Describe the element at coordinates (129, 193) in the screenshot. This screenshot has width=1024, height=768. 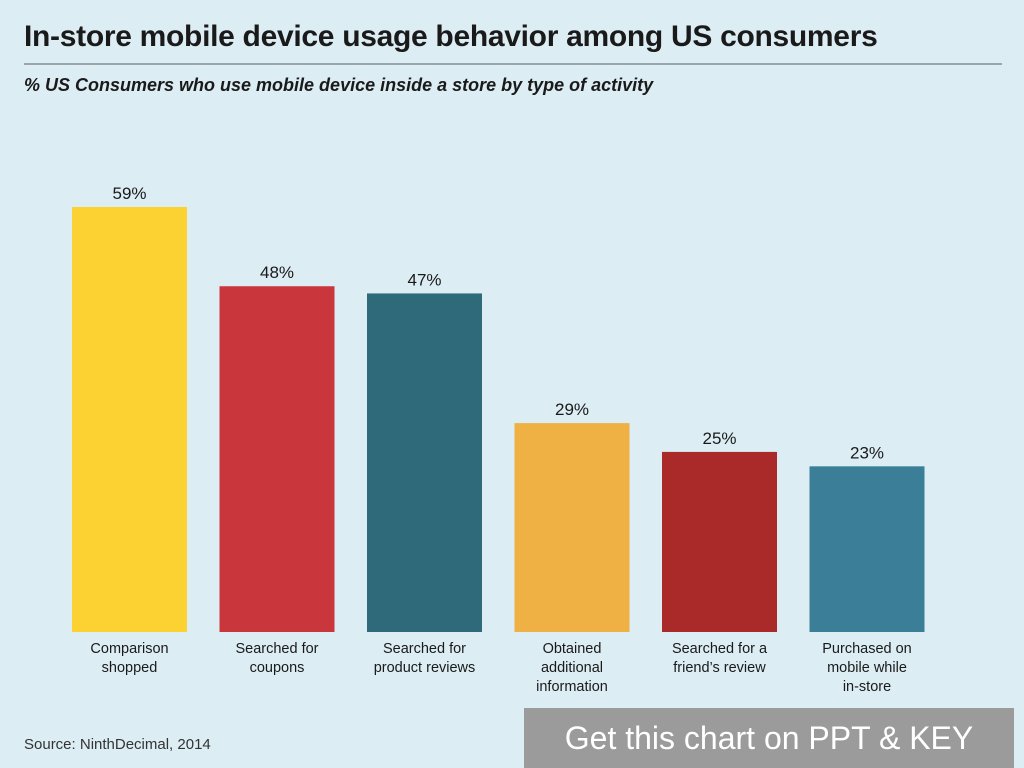
I see `value-label-1: 59%` at that location.